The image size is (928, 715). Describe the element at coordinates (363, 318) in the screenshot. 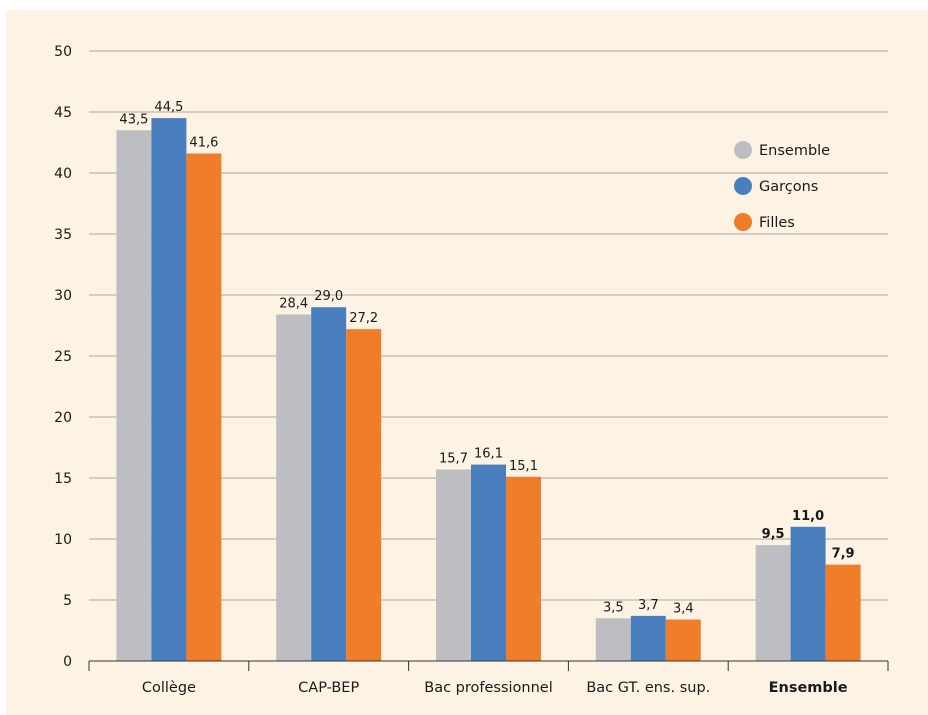

I see `data-label: 27,2` at that location.